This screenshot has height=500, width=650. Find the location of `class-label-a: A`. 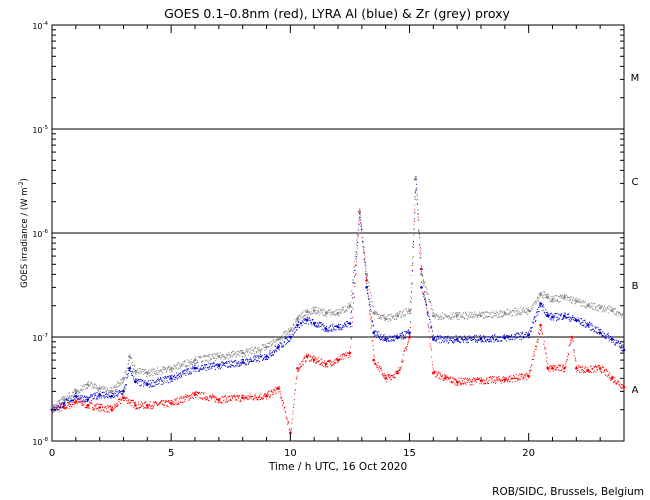

class-label-a: A is located at coordinates (635, 390).